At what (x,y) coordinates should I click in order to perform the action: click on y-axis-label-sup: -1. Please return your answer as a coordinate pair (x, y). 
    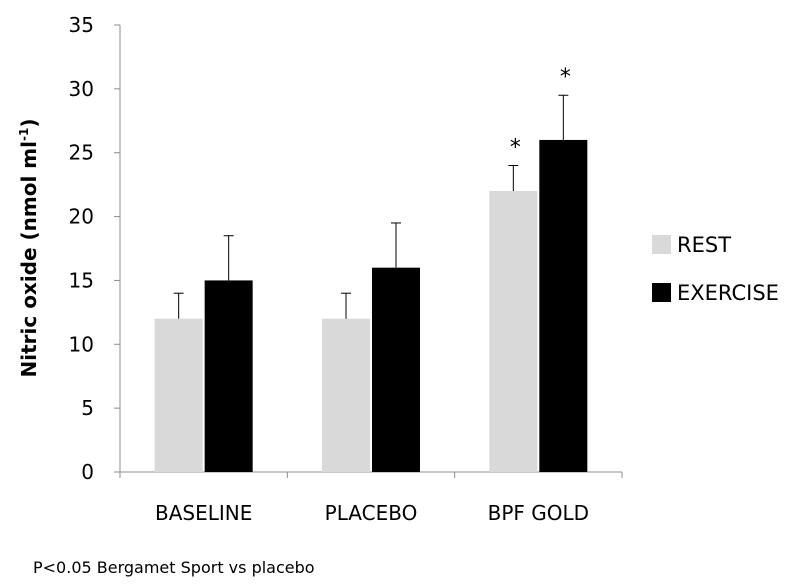
    Looking at the image, I should click on (24, 134).